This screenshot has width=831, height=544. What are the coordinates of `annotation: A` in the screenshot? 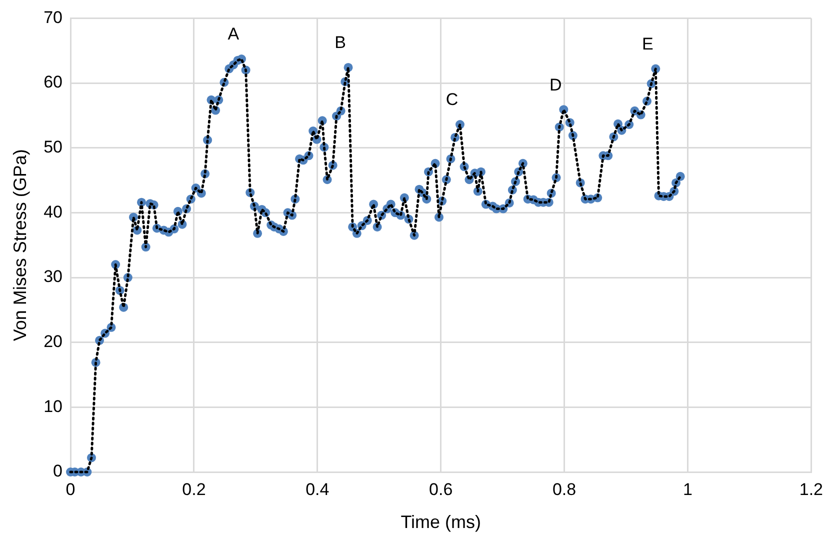 It's located at (234, 34).